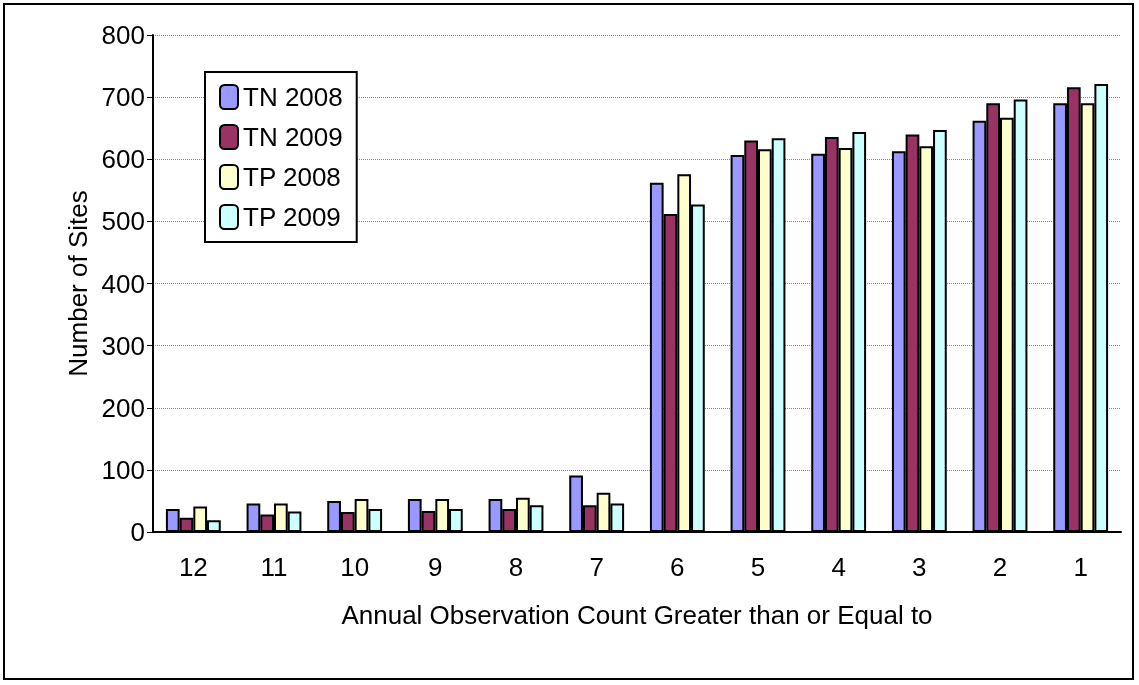 This screenshot has height=685, width=1139. Describe the element at coordinates (123, 345) in the screenshot. I see `y-tick-label: 300` at that location.